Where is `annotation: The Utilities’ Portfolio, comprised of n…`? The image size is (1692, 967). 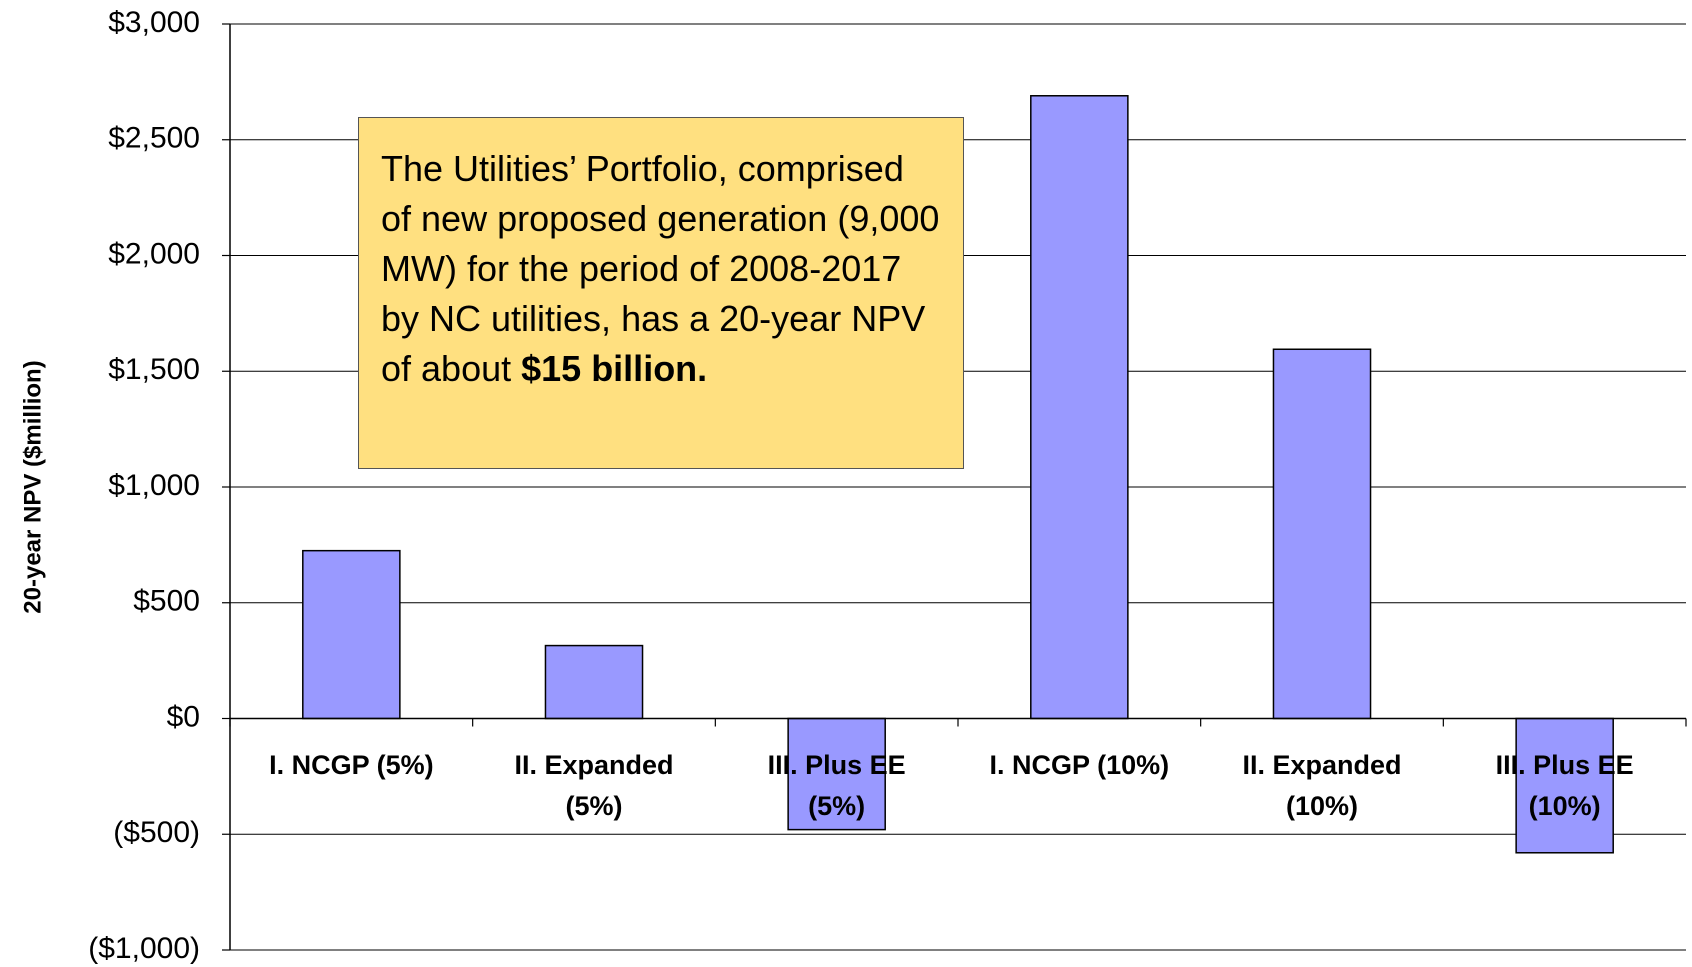 annotation: The Utilities’ Portfolio, comprised of n… is located at coordinates (661, 293).